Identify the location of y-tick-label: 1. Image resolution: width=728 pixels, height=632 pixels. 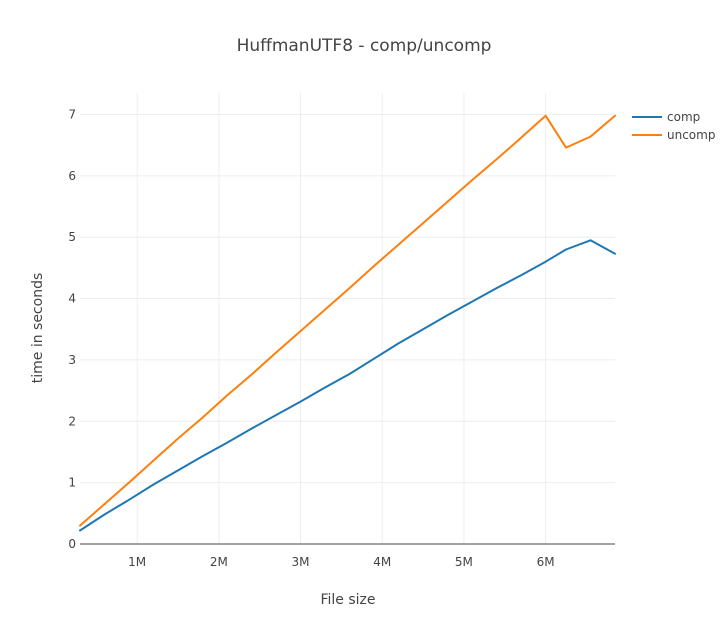
(72, 483).